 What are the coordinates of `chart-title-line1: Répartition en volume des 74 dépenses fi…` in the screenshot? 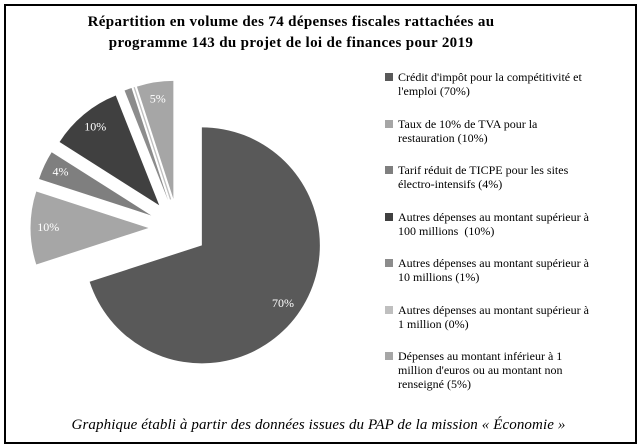 It's located at (291, 22).